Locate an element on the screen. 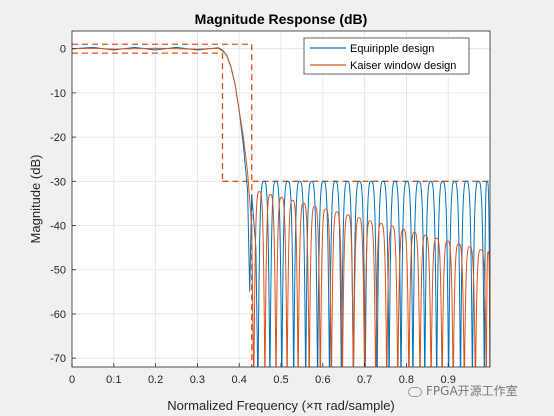 The width and height of the screenshot is (554, 416). y-tick-label: -30 is located at coordinates (58, 182).